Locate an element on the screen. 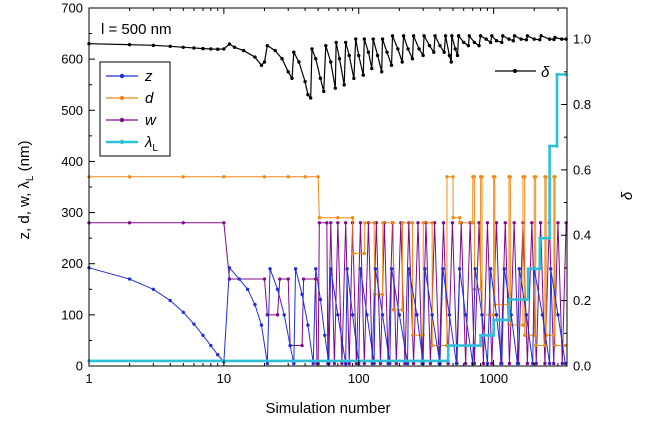 The height and width of the screenshot is (424, 649). y-left-tick-label: 100 is located at coordinates (72, 314).